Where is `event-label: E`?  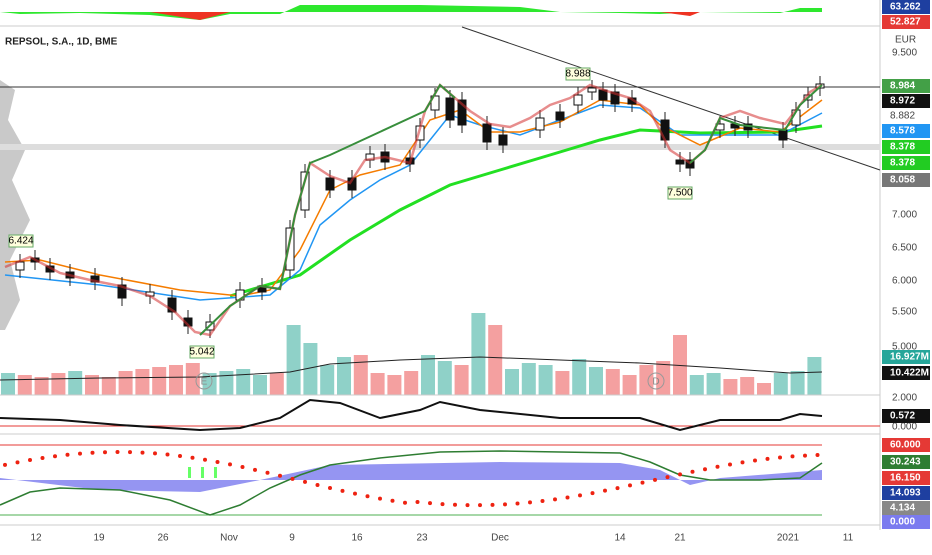
event-label: E is located at coordinates (204, 382).